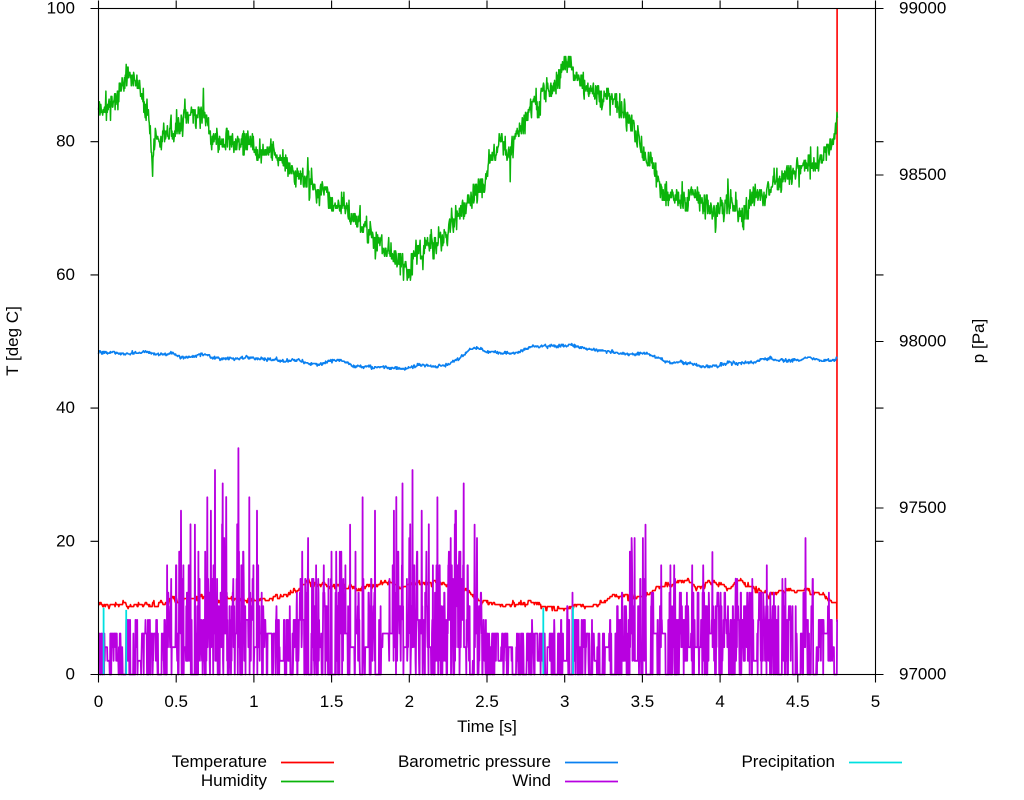 Image resolution: width=1024 pixels, height=800 pixels. I want to click on svg-text: Humidity, so click(234, 780).